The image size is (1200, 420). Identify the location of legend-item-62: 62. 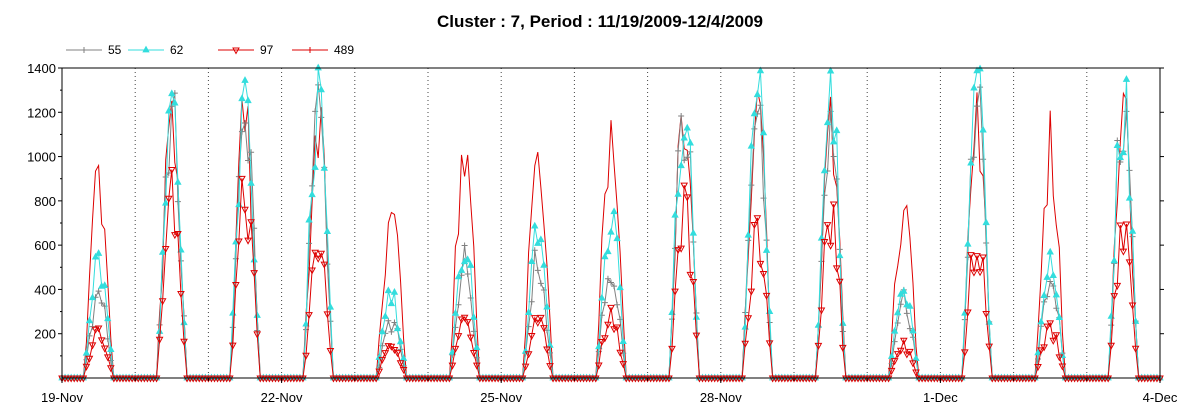
(156, 50).